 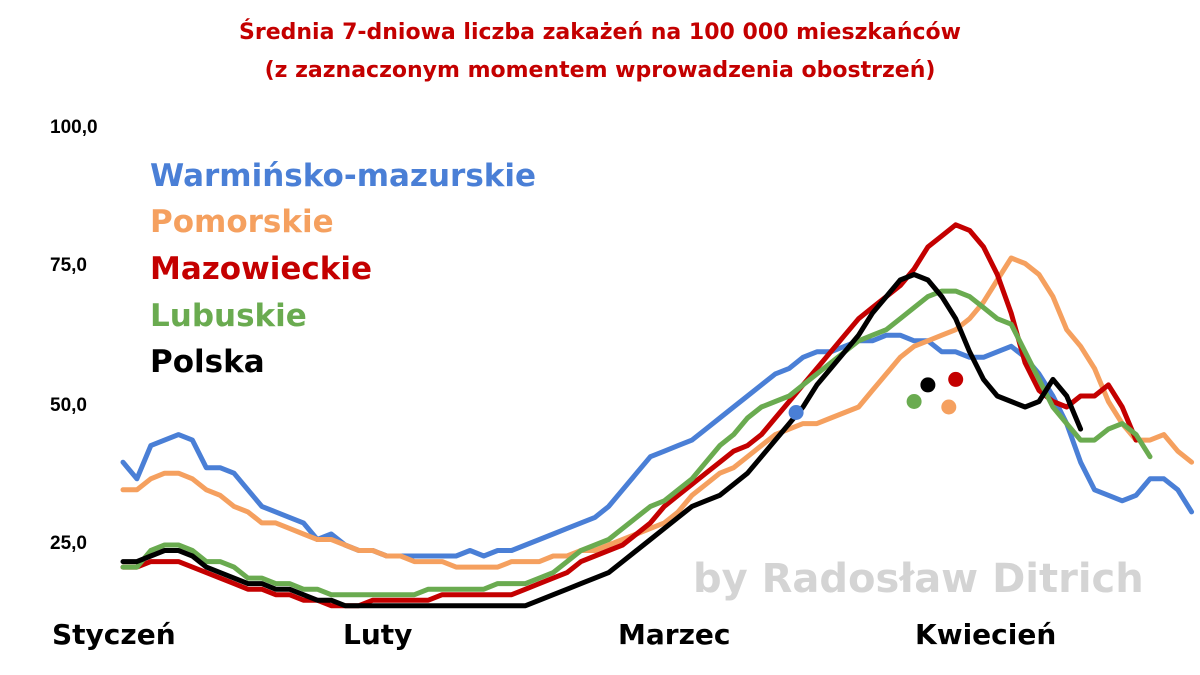 What do you see at coordinates (261, 269) in the screenshot?
I see `legend-item-mazowieckie: Mazowieckie` at bounding box center [261, 269].